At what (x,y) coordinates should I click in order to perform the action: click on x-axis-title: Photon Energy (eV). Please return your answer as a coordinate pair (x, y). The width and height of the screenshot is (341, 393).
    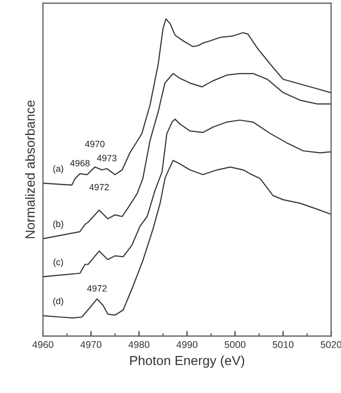
    Looking at the image, I should click on (187, 361).